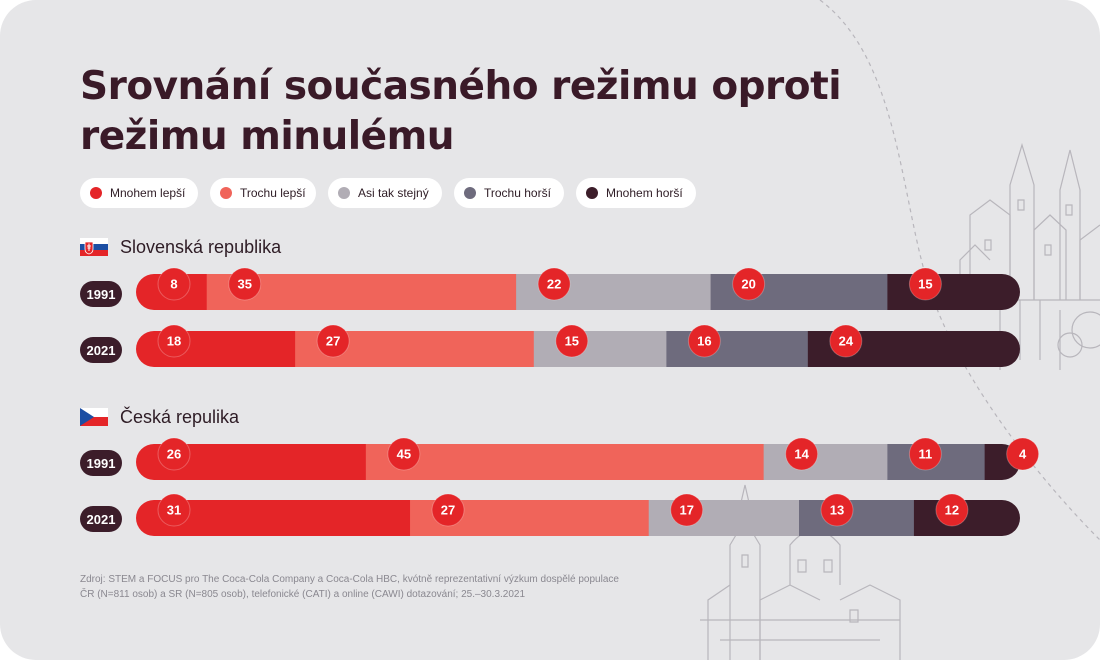 The image size is (1100, 660). I want to click on bar-row-cz-2021: 31 27 17 13 12, so click(578, 514).